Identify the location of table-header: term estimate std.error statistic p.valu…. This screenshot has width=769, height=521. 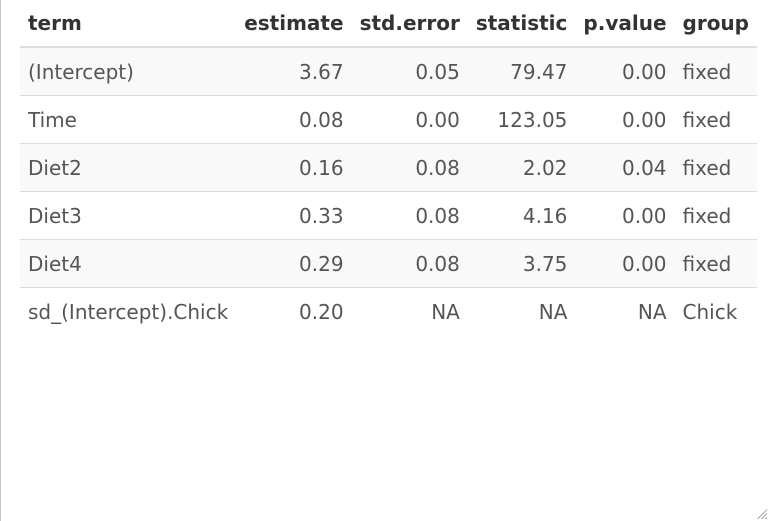
(388, 24).